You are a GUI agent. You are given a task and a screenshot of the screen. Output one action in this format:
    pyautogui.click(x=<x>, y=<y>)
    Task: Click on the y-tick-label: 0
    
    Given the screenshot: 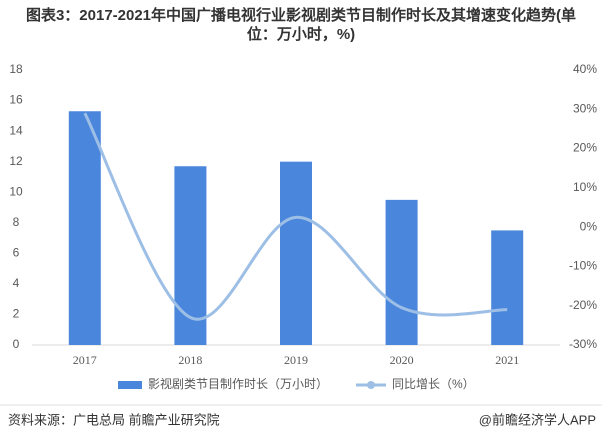 What is the action you would take?
    pyautogui.click(x=16, y=344)
    